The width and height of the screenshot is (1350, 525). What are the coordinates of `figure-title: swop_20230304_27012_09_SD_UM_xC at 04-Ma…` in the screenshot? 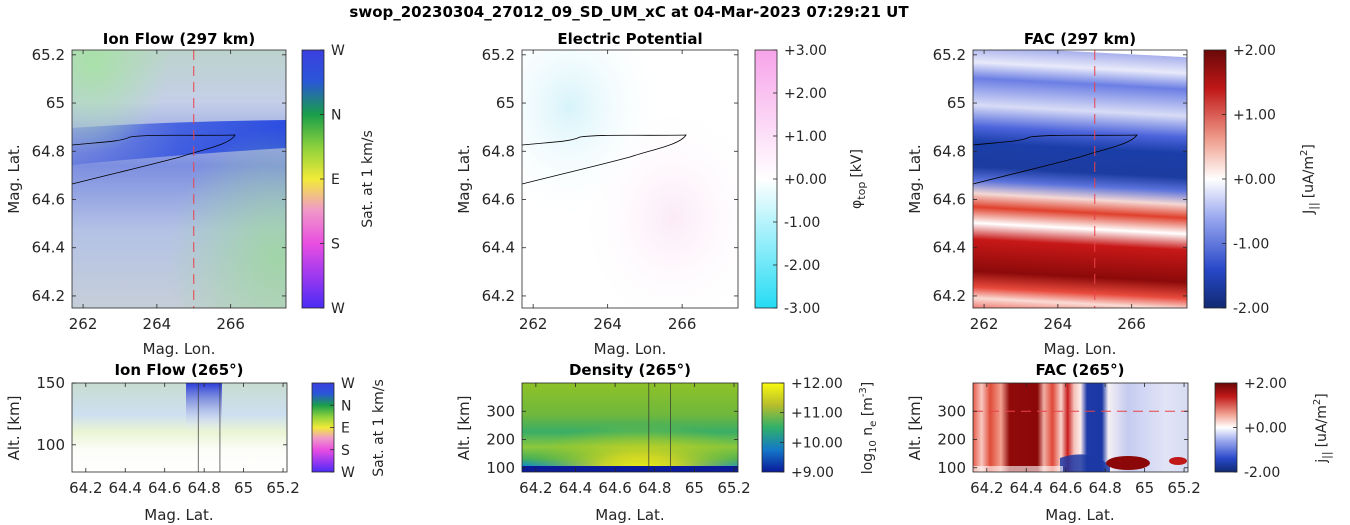 It's located at (629, 12).